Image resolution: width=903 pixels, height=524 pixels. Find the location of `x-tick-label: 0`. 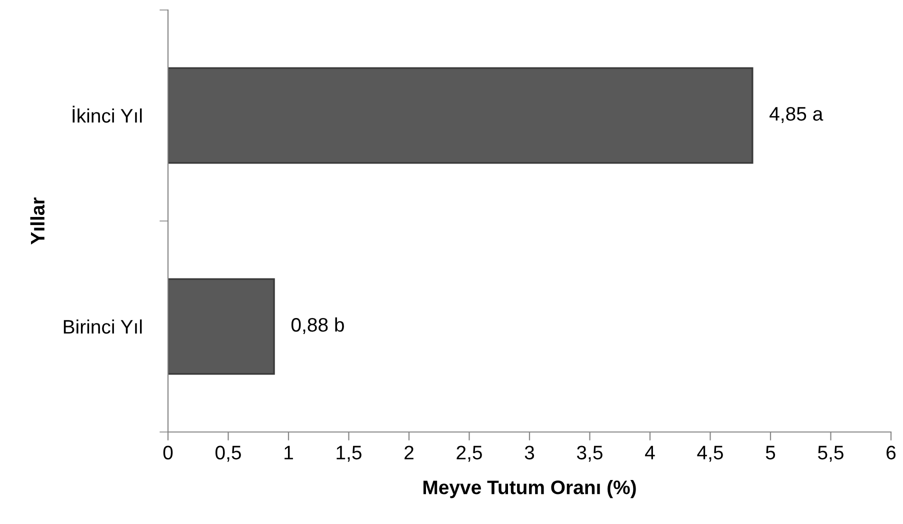

x-tick-label: 0 is located at coordinates (168, 453).